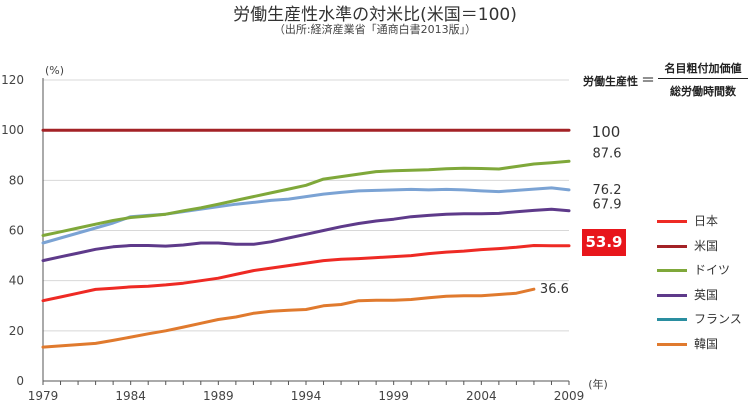 The image size is (750, 407). I want to click on definition-equals: ＝, so click(648, 81).